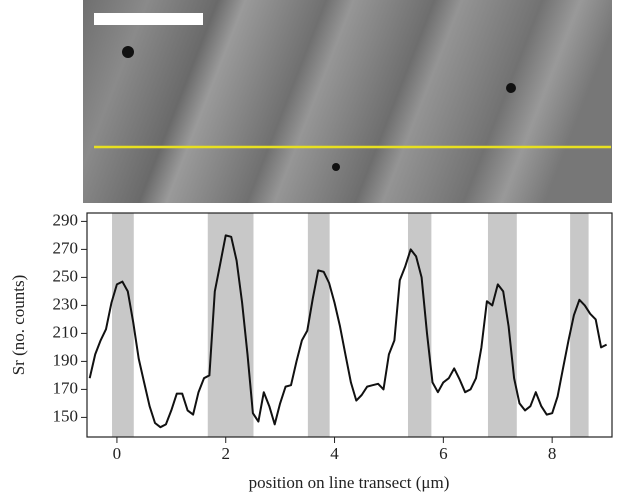 This screenshot has width=624, height=496. Describe the element at coordinates (18, 325) in the screenshot. I see `y-axis-label: Sr (no. counts)` at that location.